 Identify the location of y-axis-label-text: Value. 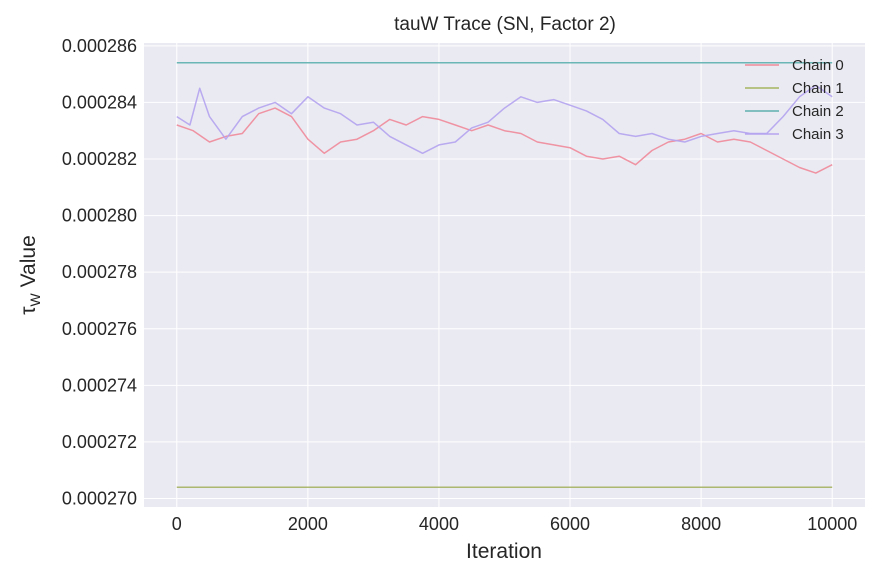
(28, 264).